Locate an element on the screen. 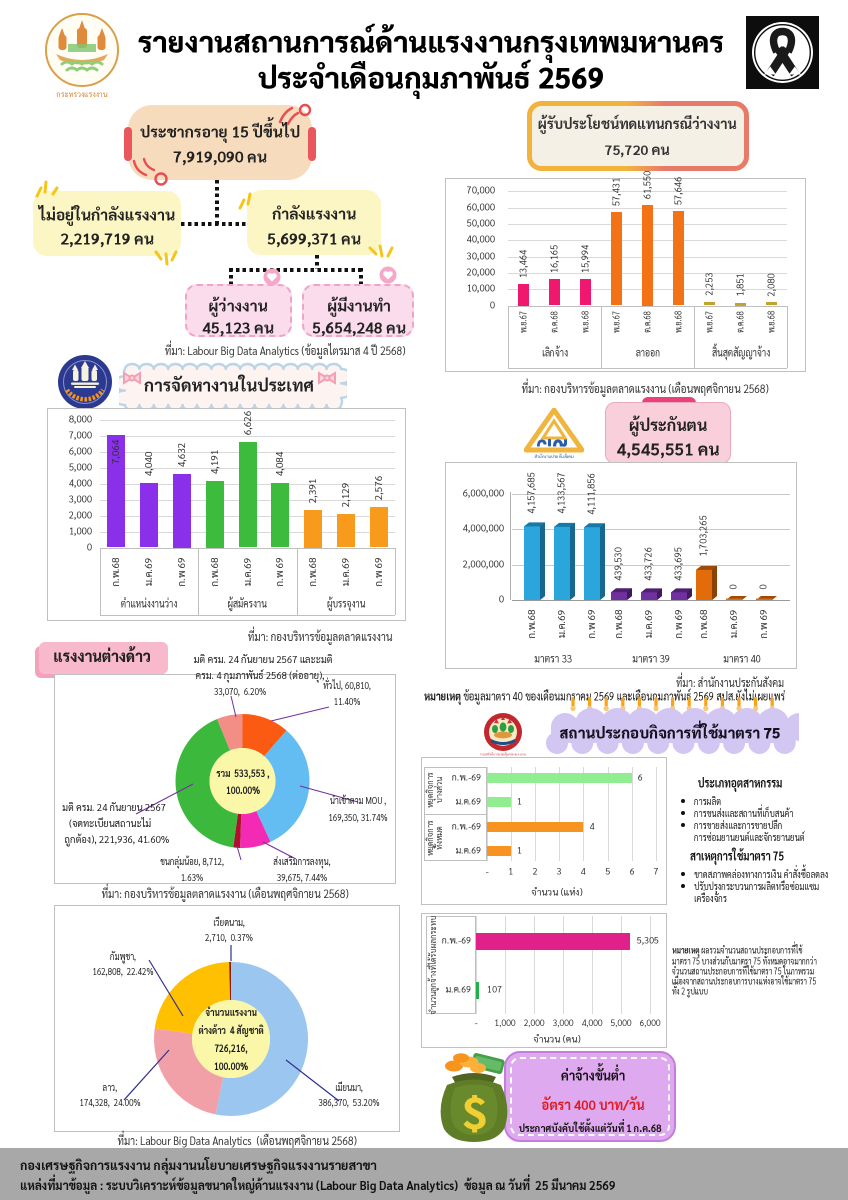 The image size is (848, 1200). svg-text: กระทรวงแรงงาน is located at coordinates (82, 94).